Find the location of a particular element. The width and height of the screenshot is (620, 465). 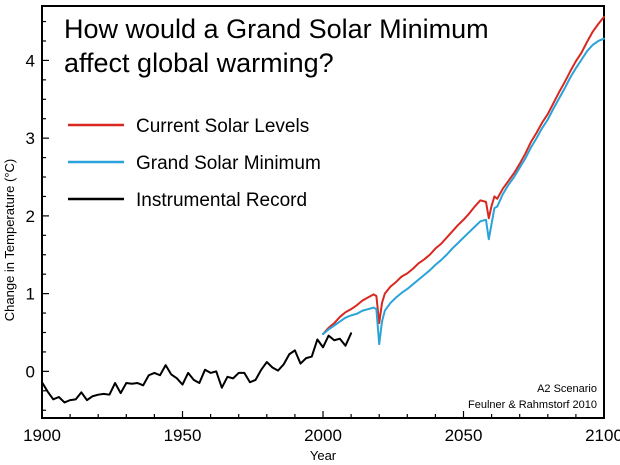

y-tick-label: 4 is located at coordinates (30, 60).